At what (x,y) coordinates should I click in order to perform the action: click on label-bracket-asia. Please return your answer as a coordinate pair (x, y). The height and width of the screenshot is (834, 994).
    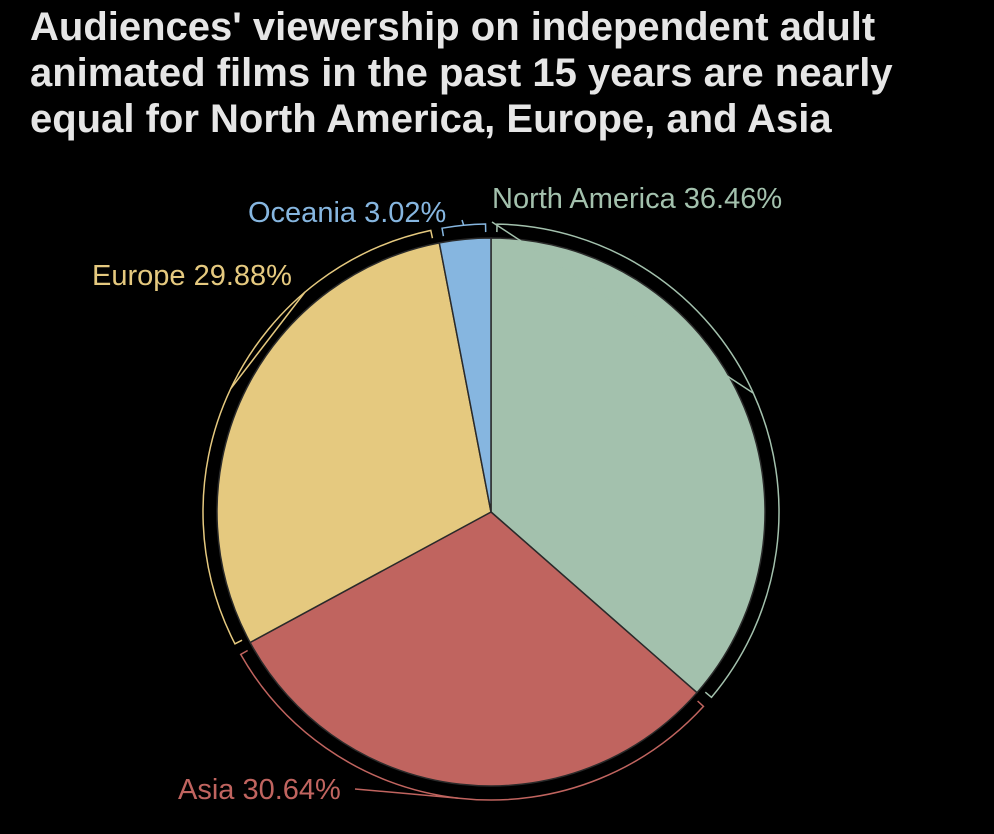
    Looking at the image, I should click on (472, 725).